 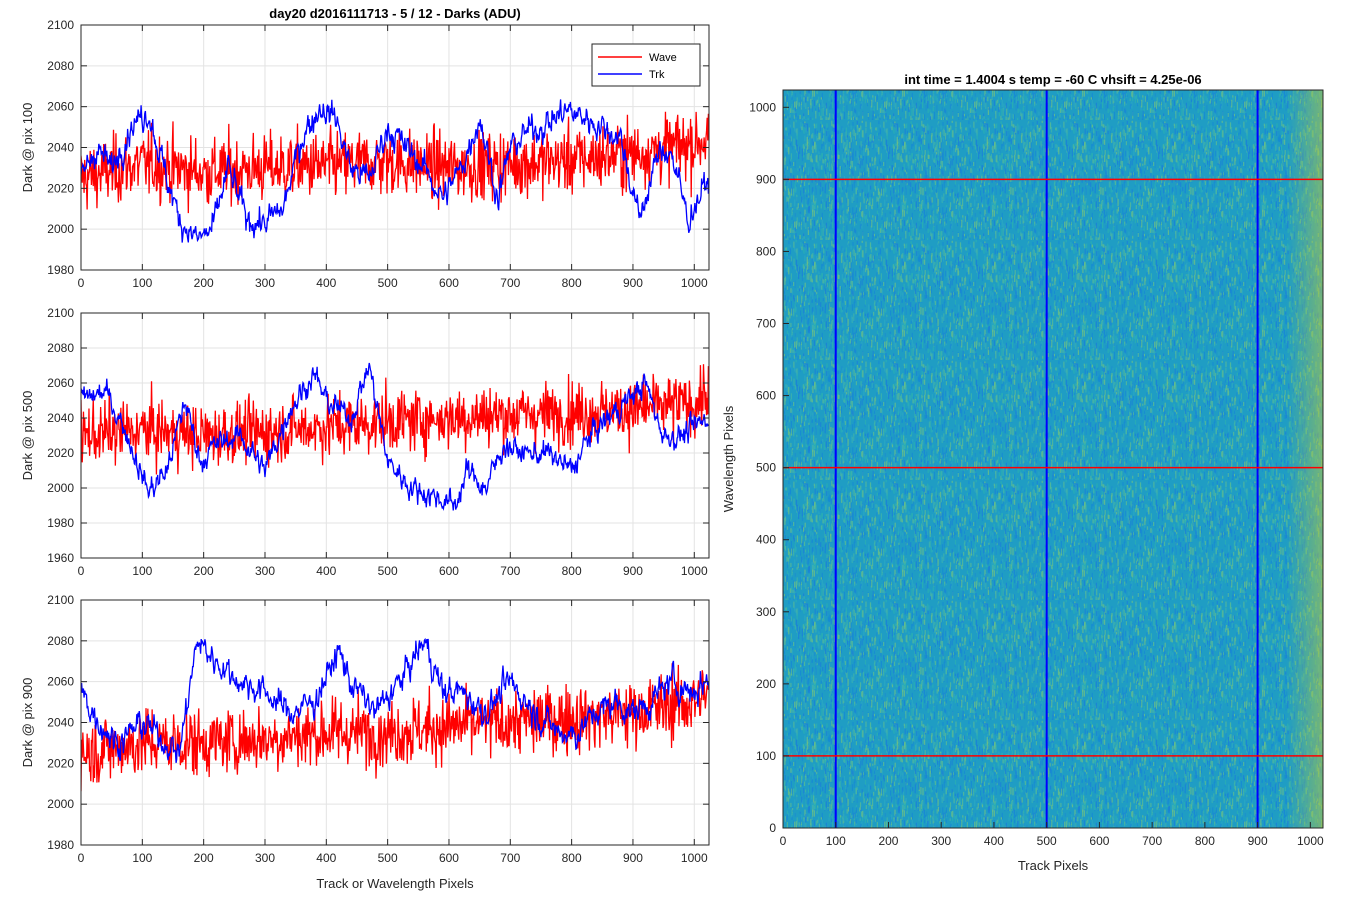 I want to click on y-tick-label: 300, so click(x=766, y=612).